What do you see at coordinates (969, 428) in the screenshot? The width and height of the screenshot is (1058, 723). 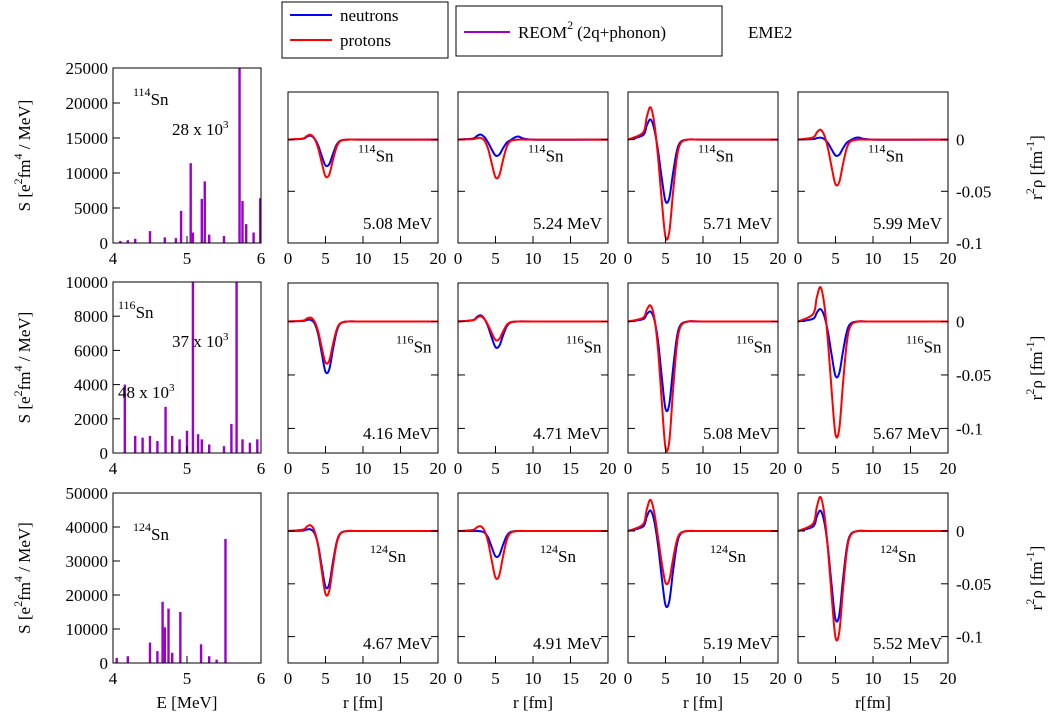 I see `y-tick-label: -0.1` at bounding box center [969, 428].